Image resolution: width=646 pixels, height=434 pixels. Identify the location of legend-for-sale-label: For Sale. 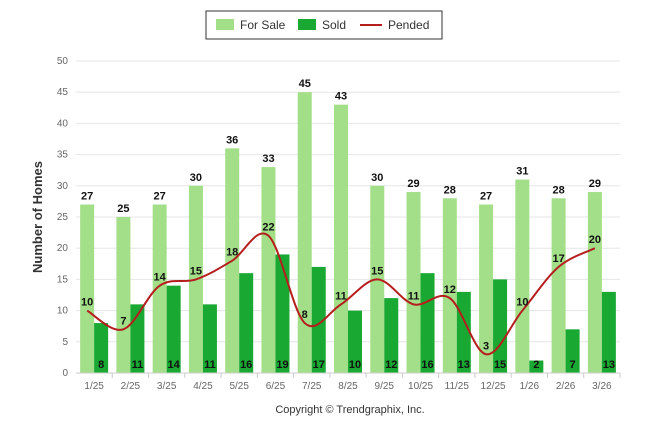
(263, 25).